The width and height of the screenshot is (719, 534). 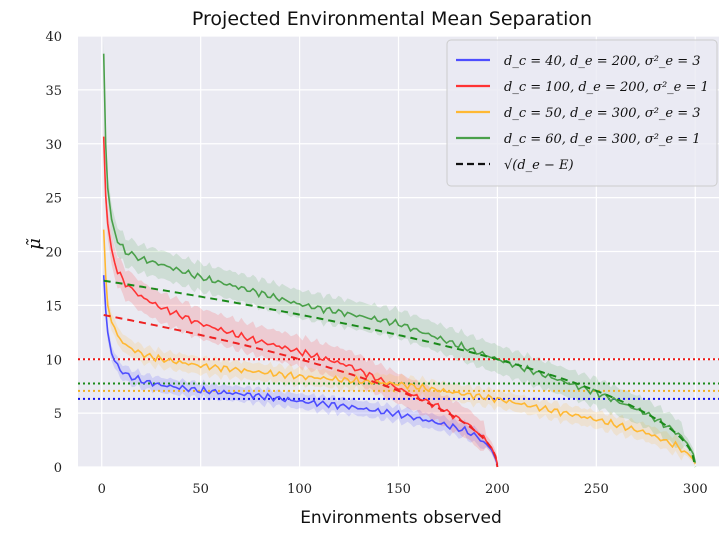 I want to click on x-tick-label: 250, so click(x=596, y=489).